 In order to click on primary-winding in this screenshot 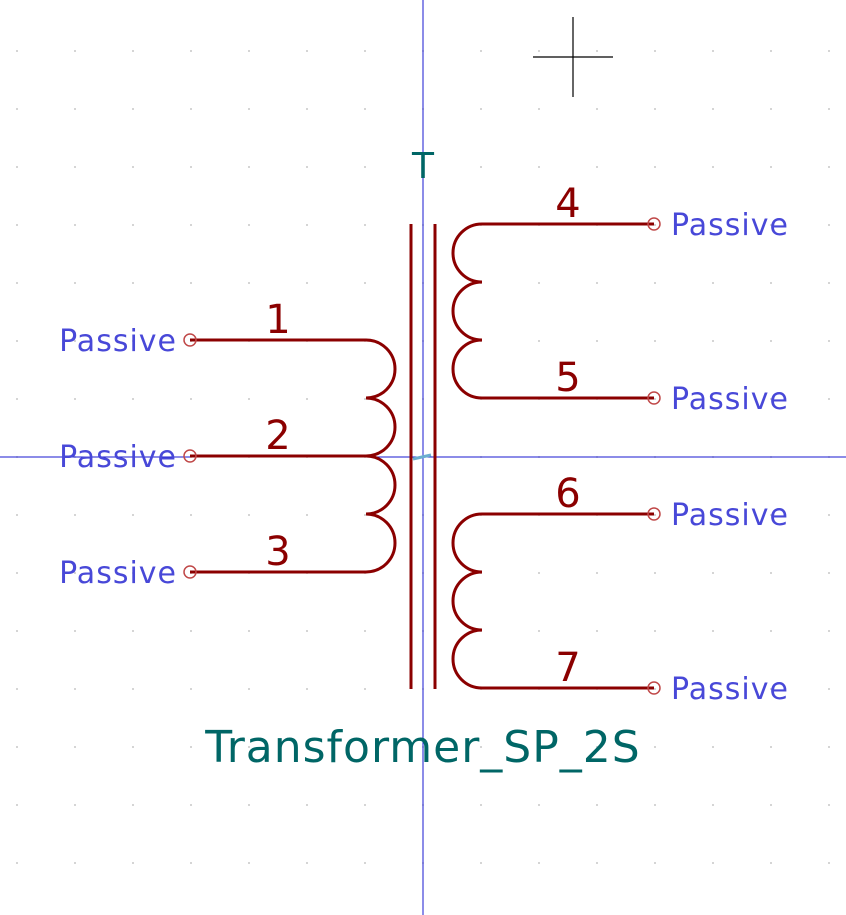, I will do `click(293, 456)`.